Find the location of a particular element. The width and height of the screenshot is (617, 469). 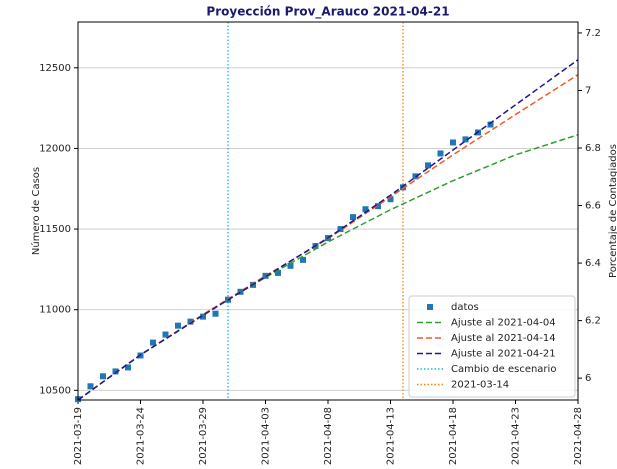

legend-label: 2021-03-14 is located at coordinates (480, 385).